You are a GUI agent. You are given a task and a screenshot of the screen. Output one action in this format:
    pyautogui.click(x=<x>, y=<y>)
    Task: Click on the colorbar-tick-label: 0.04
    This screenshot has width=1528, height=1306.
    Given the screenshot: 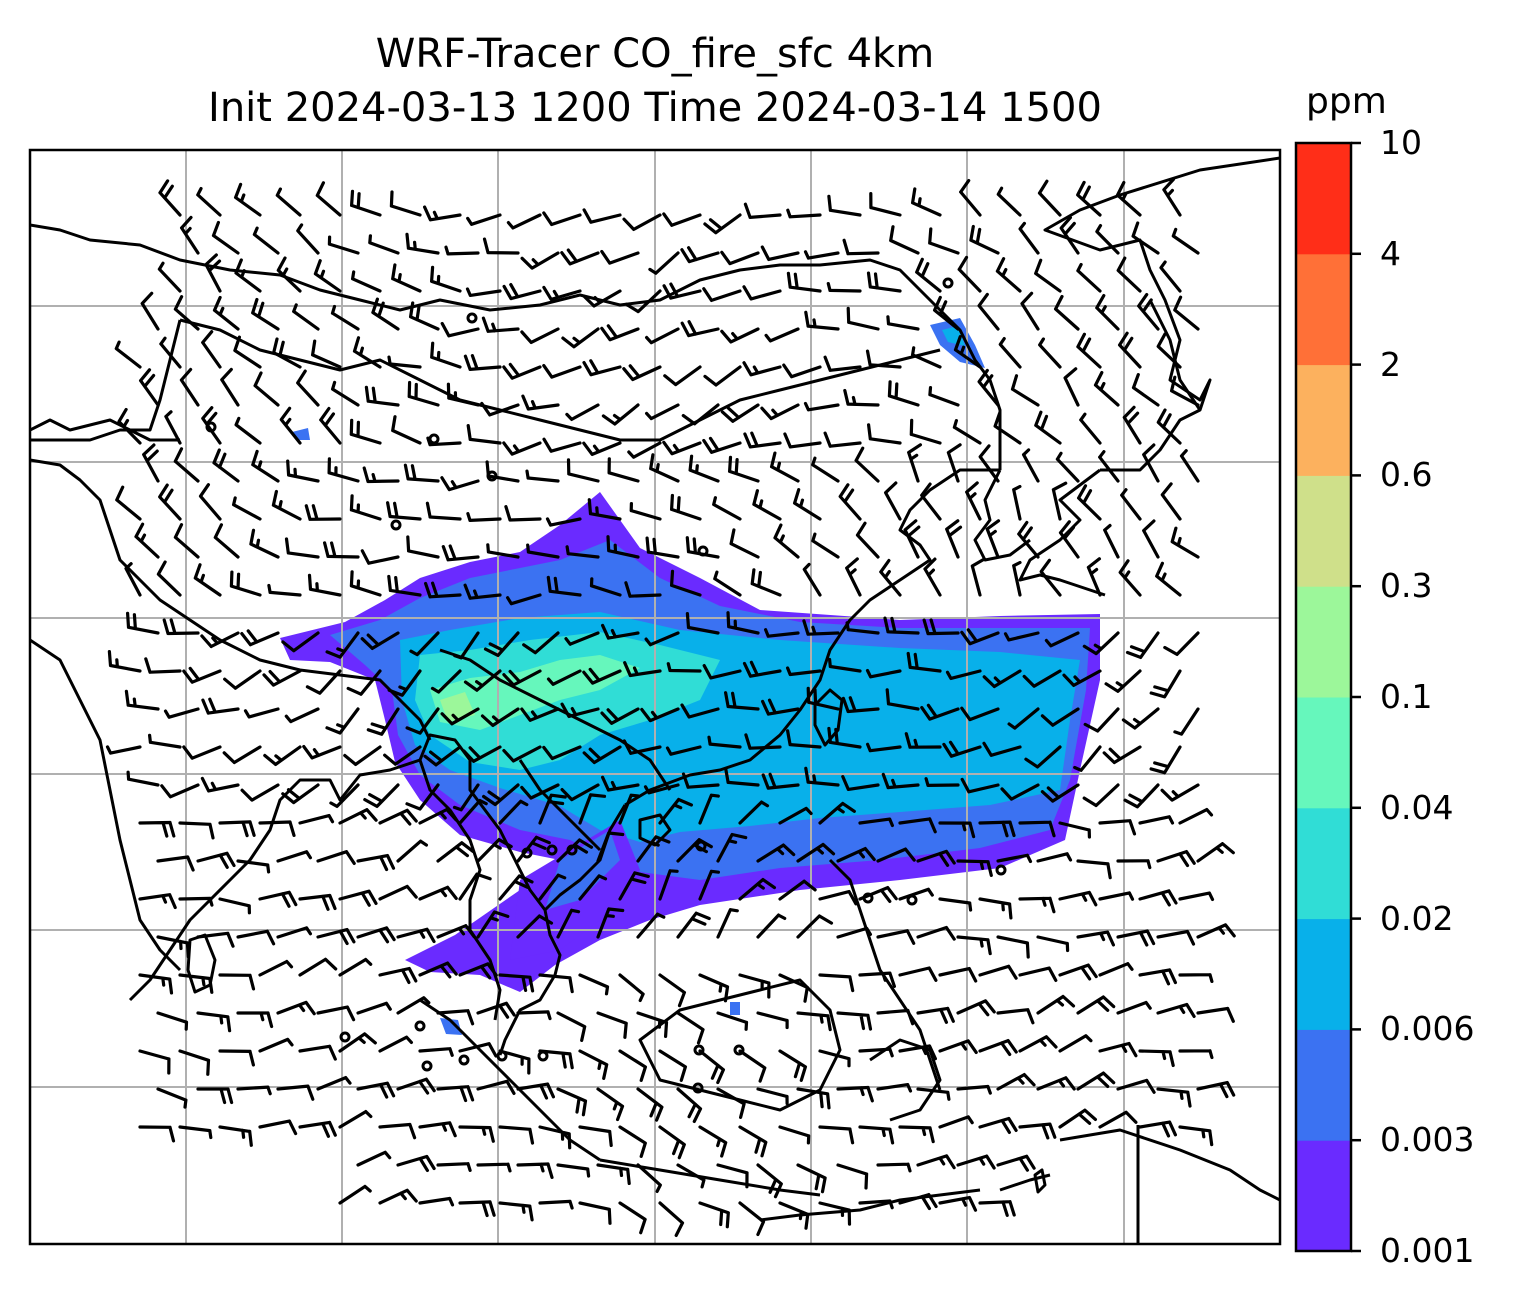 What is the action you would take?
    pyautogui.click(x=1417, y=807)
    